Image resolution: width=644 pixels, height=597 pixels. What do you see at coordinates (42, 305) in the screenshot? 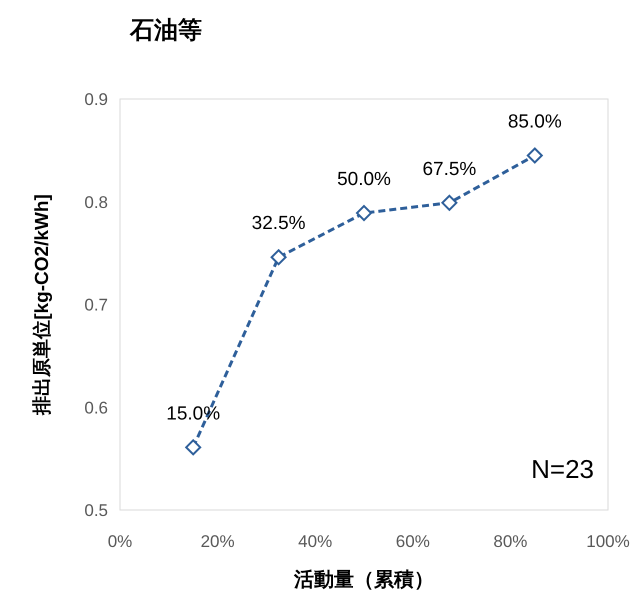
I see `y-axis-title: 排出原単位[kg-CO2/kWh]` at bounding box center [42, 305].